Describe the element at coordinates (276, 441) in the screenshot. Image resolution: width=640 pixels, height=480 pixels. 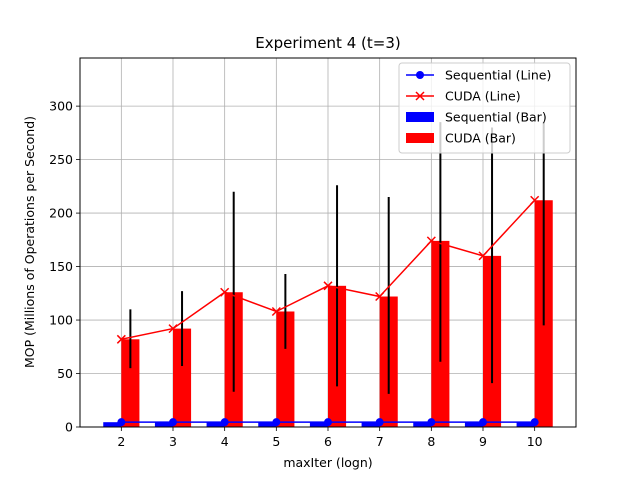
I see `x-tick-label: 5` at that location.